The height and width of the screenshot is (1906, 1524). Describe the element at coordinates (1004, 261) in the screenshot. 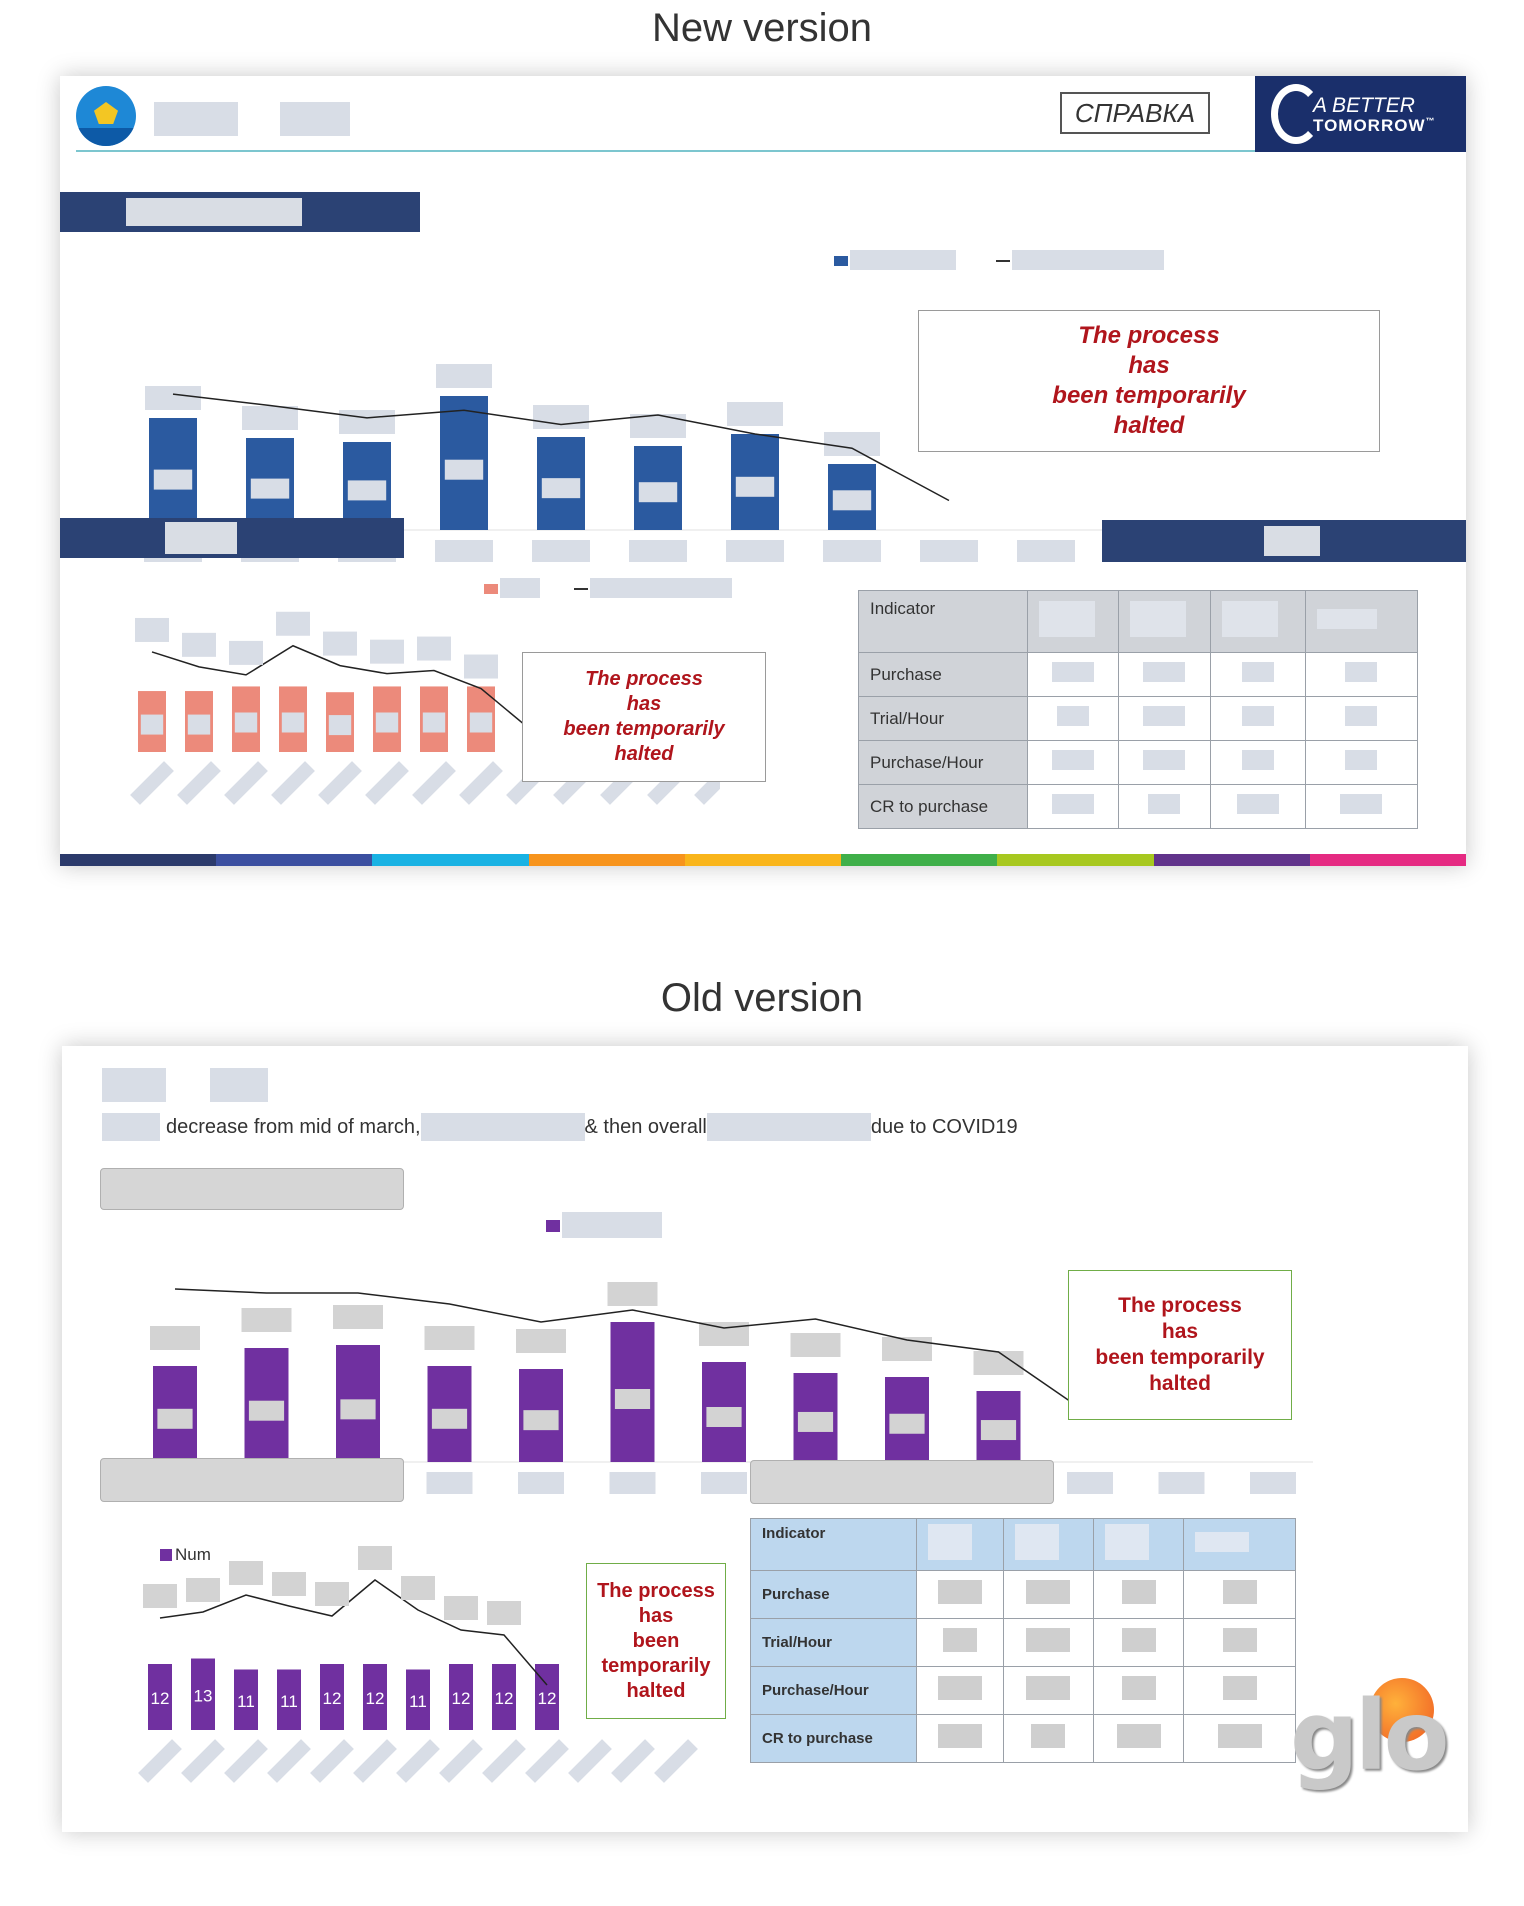

I see `top-chart-legend` at that location.